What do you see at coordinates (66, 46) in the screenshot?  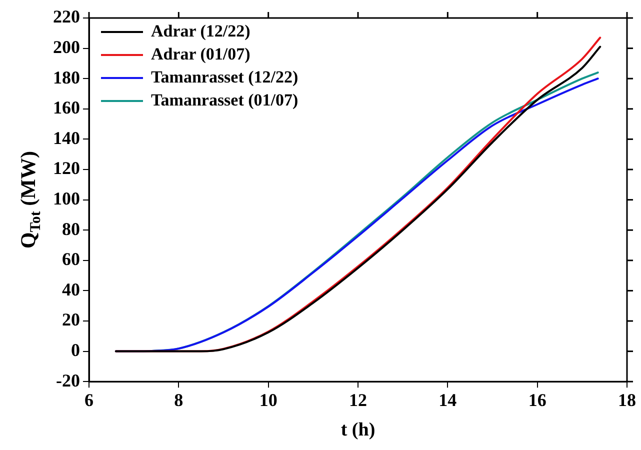 I see `y-tick-label: 200` at bounding box center [66, 46].